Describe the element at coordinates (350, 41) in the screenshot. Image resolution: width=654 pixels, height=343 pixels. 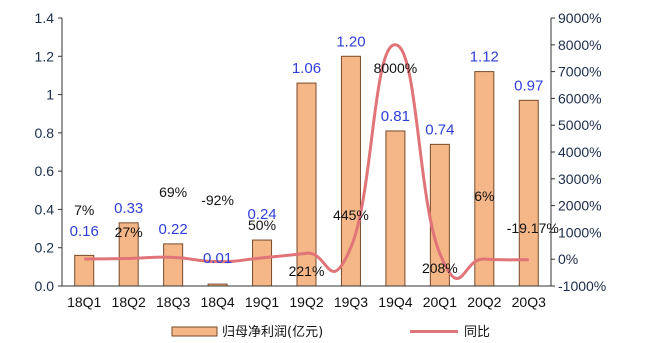
I see `bar-value-label: 1.20` at that location.